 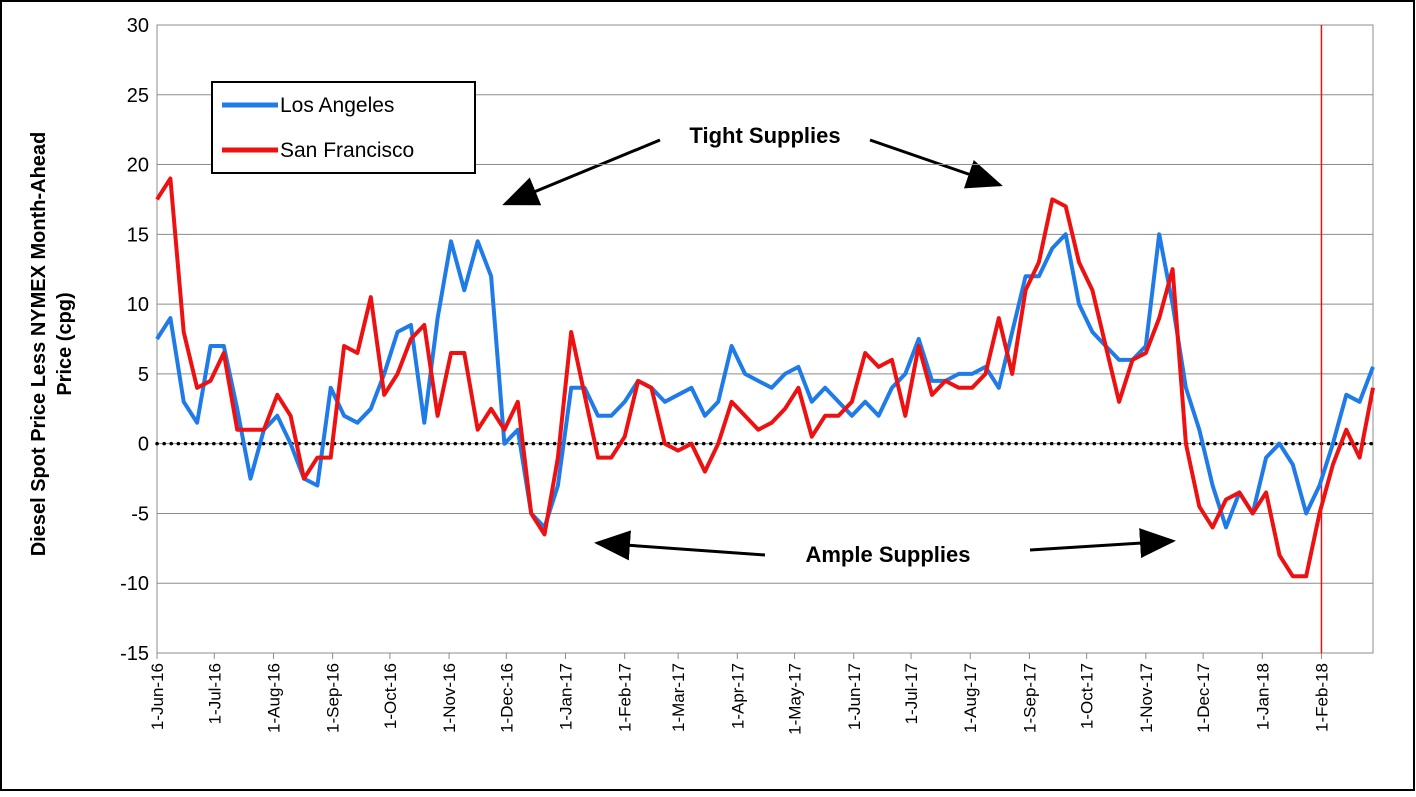 What do you see at coordinates (138, 166) in the screenshot?
I see `y-tick-label: 20` at bounding box center [138, 166].